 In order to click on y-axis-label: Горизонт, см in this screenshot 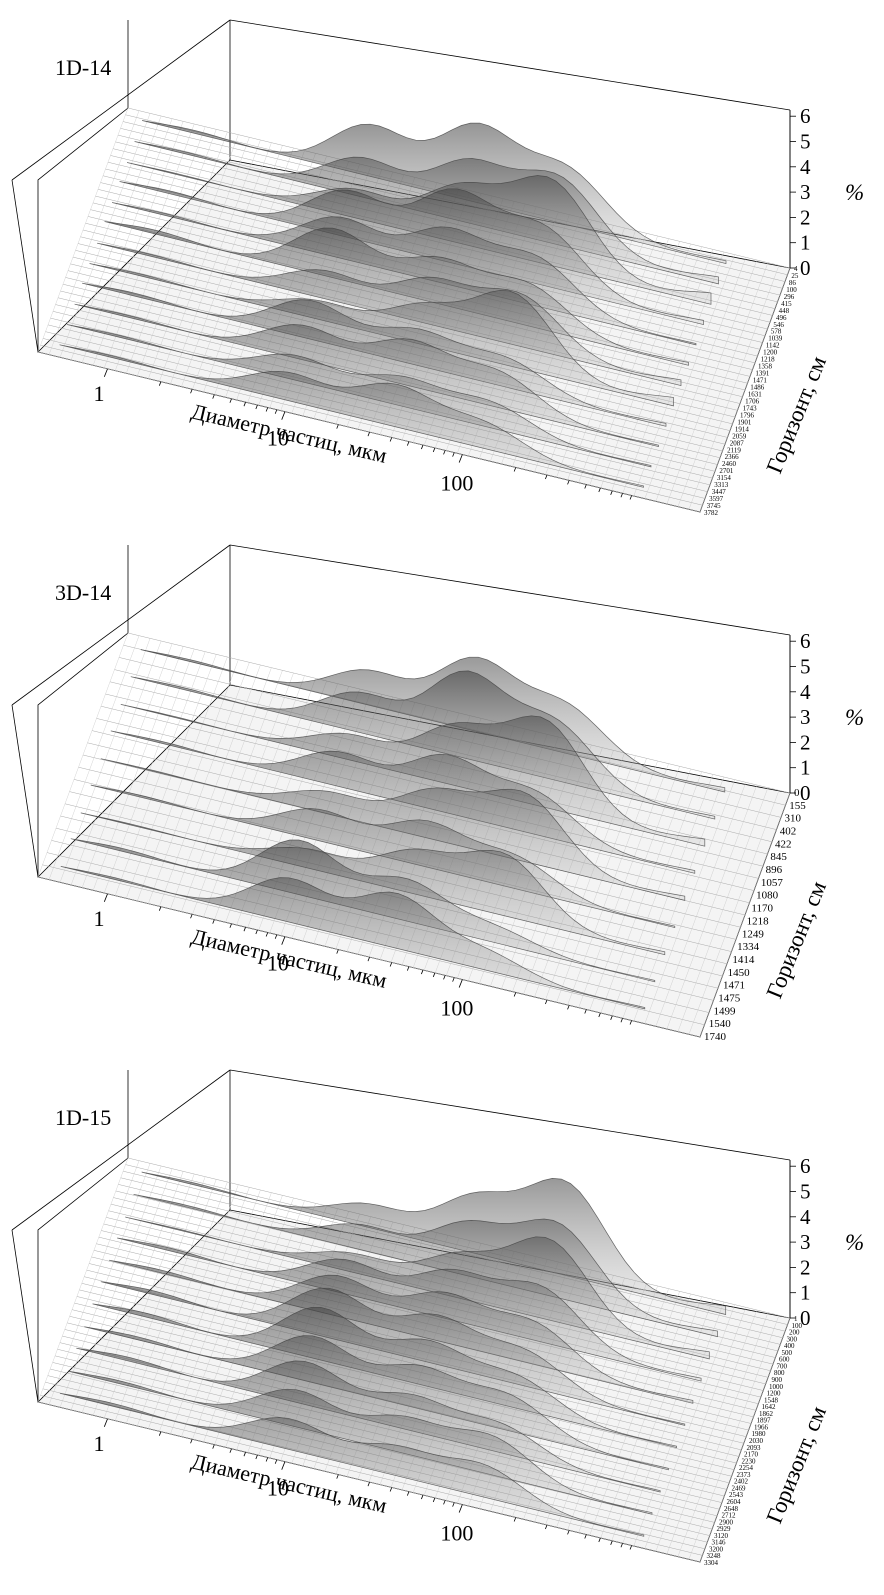, I will do `click(796, 1464)`.